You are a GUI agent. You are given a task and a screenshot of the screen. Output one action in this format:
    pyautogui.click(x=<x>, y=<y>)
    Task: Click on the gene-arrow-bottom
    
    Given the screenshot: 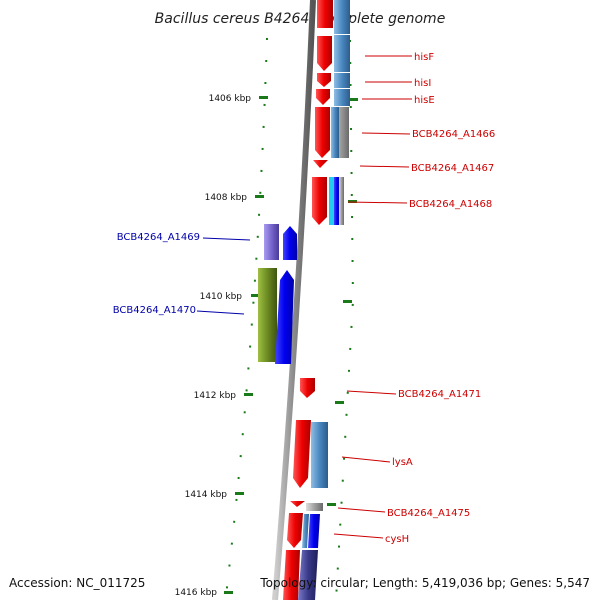 What is the action you would take?
    pyautogui.click(x=291, y=575)
    